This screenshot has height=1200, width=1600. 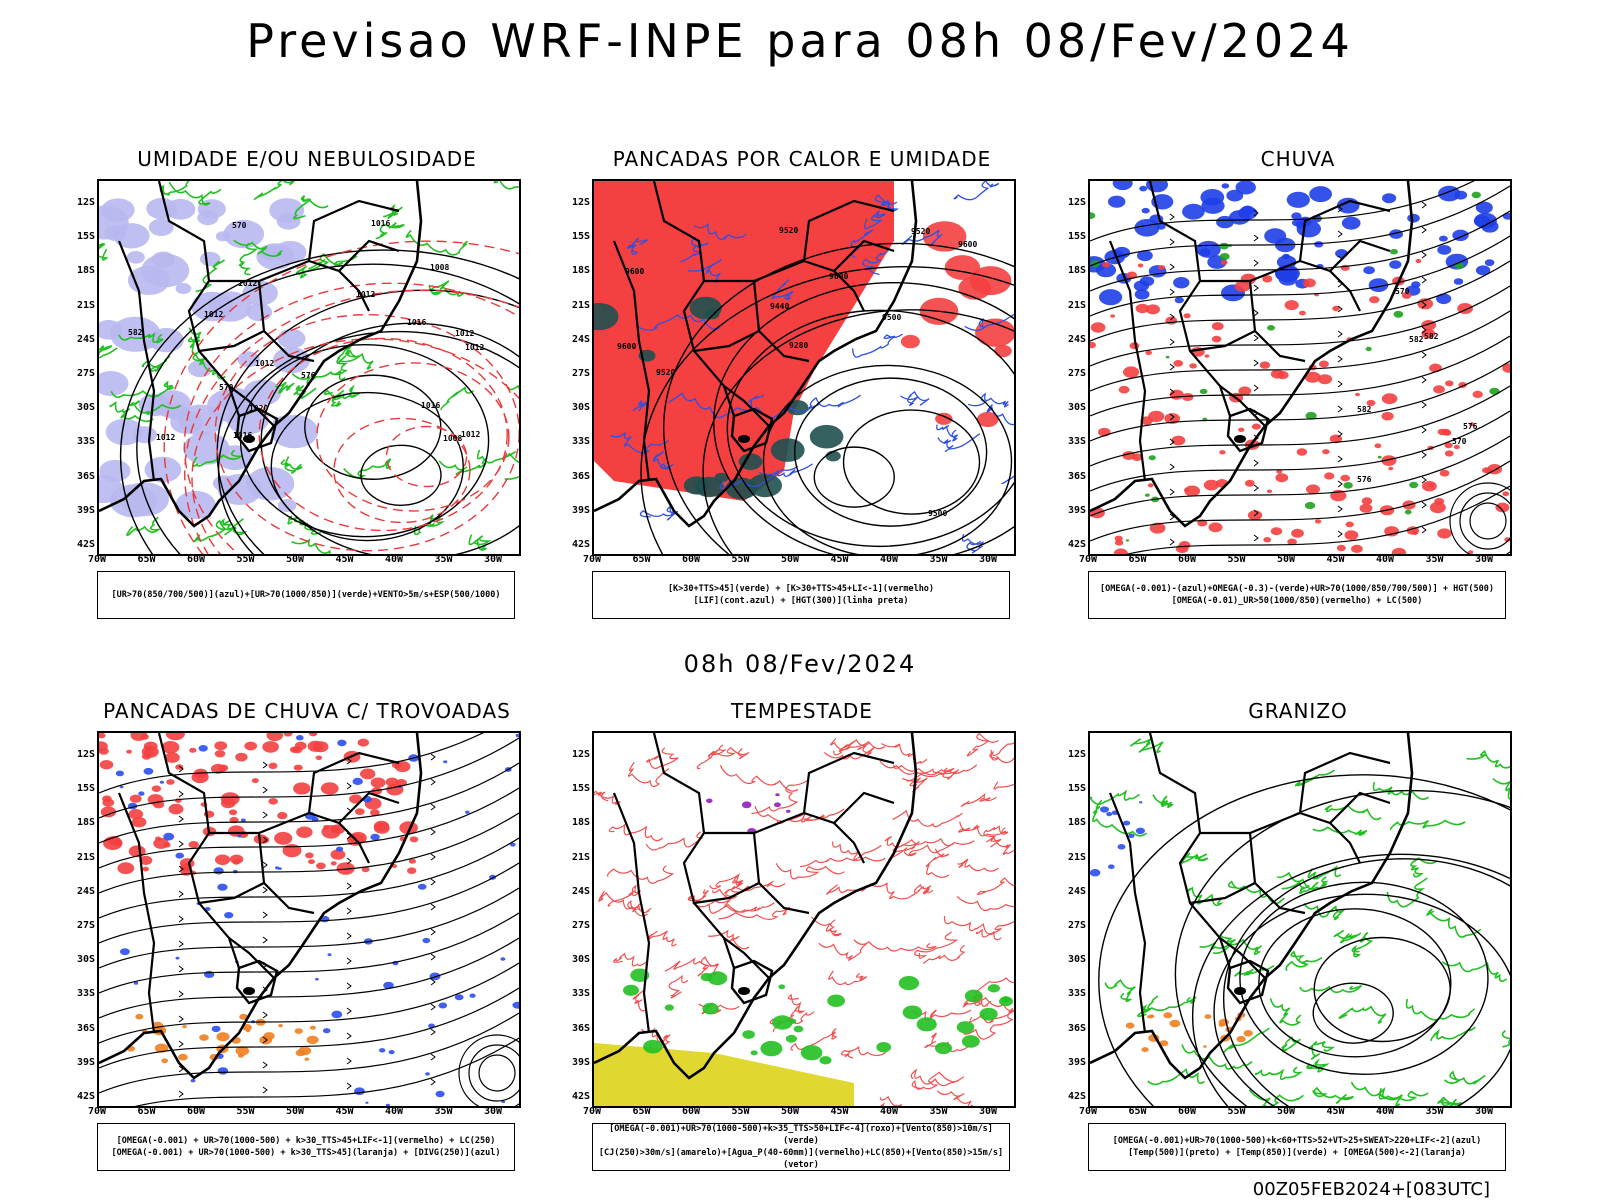 I want to click on contour-label: 1008, so click(x=452, y=438).